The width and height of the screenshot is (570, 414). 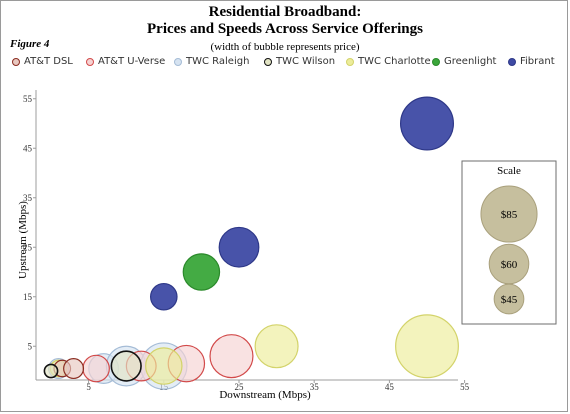 I want to click on legend-label: TWC Wilson, so click(x=306, y=61).